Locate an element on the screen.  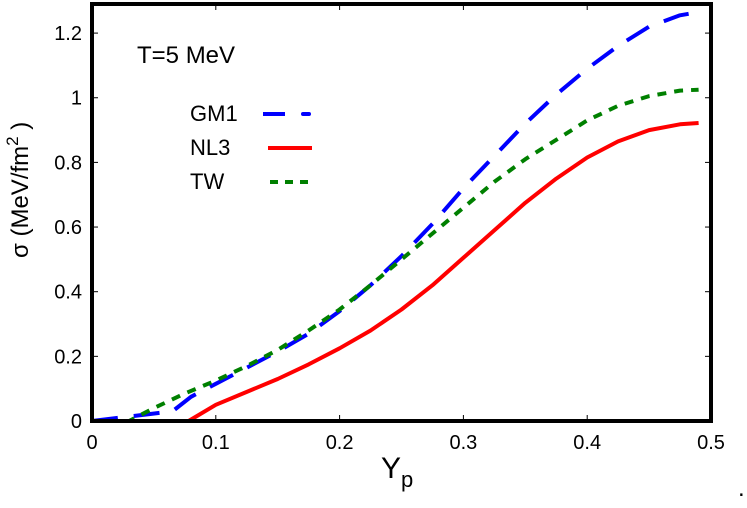
y-tick-label: 0.4 is located at coordinates (68, 293).